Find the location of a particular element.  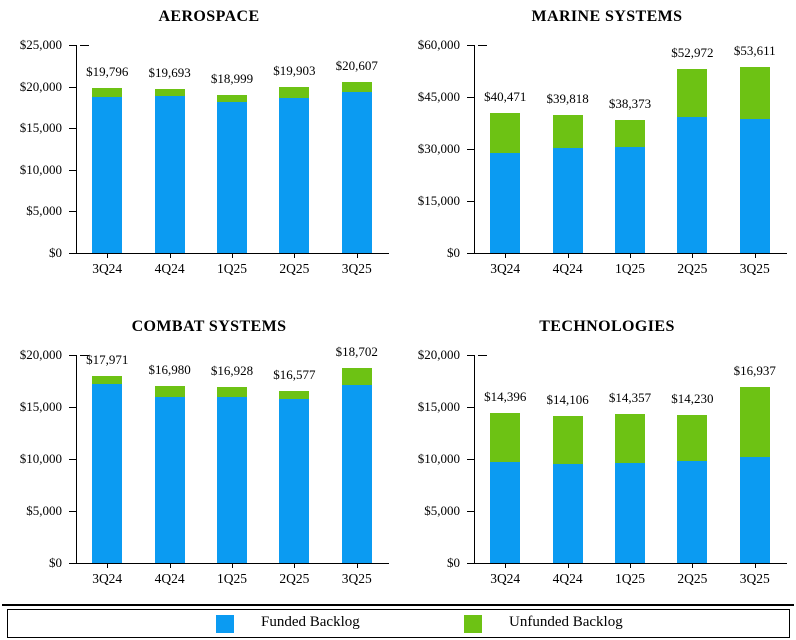

bar-total-label: $14,230 is located at coordinates (692, 398).